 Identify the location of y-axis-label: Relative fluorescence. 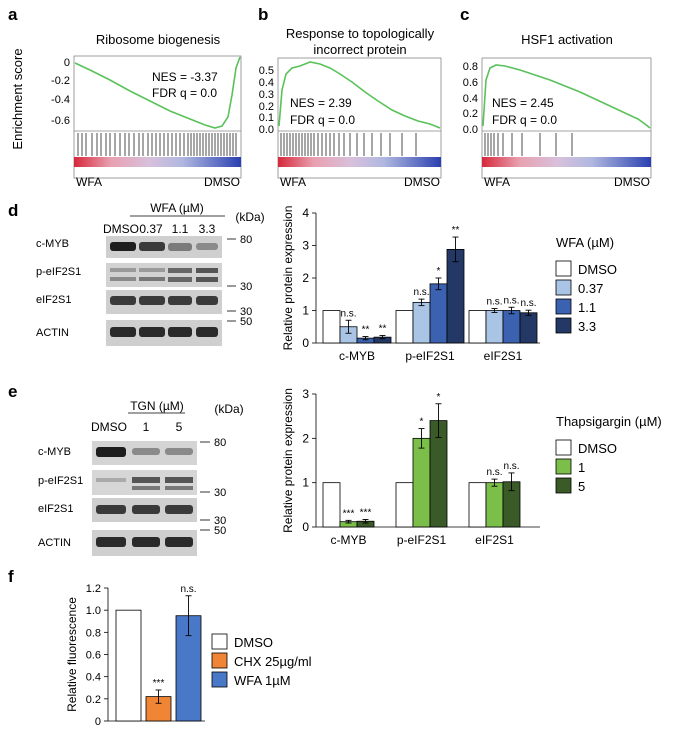
(72, 654).